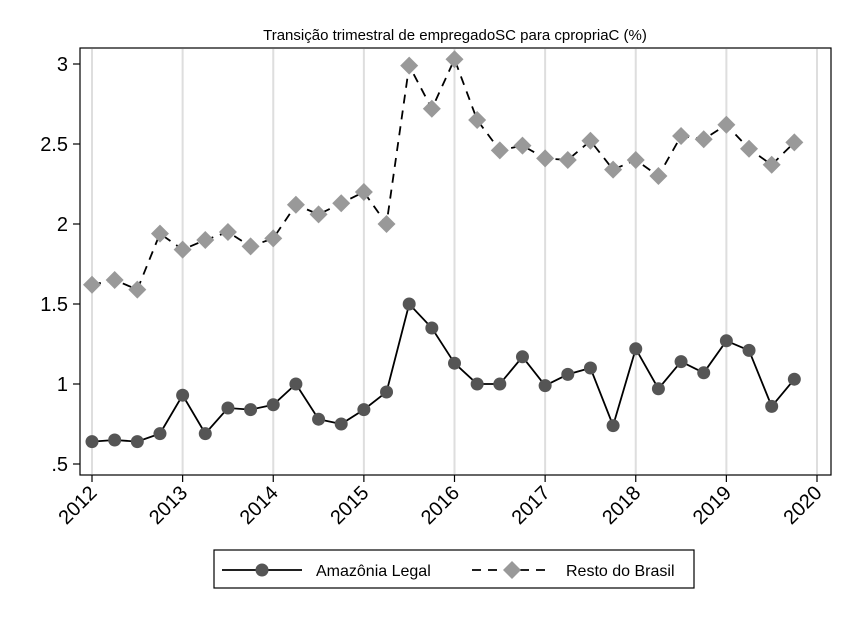  Describe the element at coordinates (531, 505) in the screenshot. I see `x-tick-label: 2017` at that location.